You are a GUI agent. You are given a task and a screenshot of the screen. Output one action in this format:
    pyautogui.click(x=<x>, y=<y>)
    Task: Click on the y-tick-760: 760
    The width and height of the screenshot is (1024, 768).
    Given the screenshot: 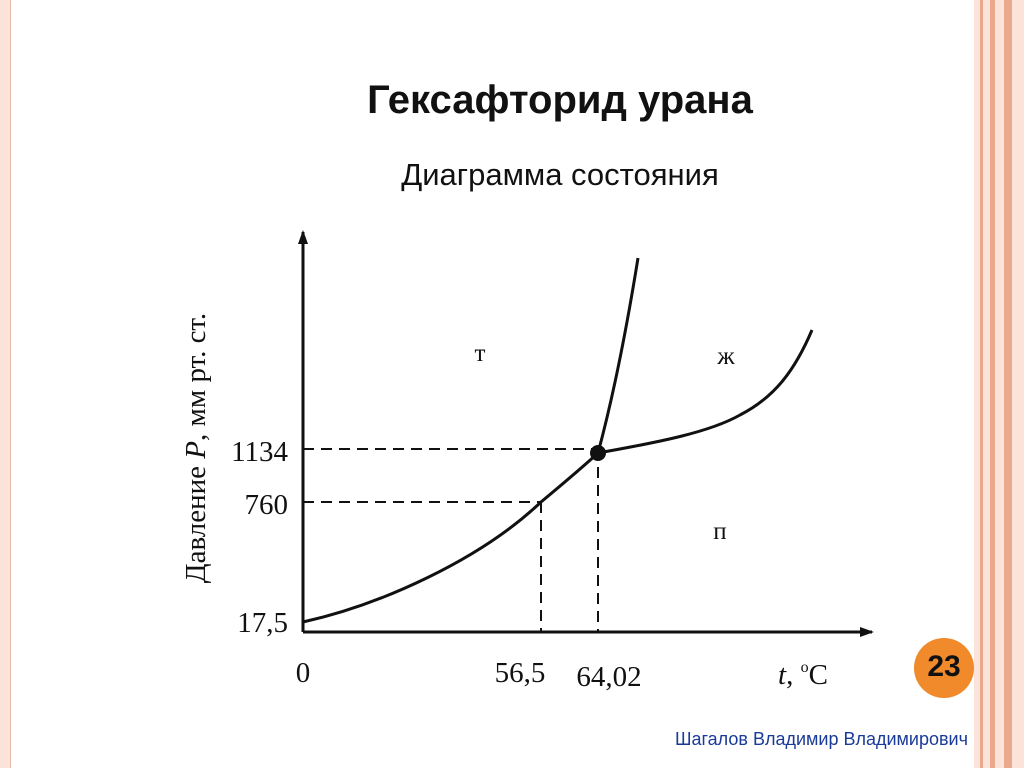 What is the action you would take?
    pyautogui.click(x=267, y=505)
    